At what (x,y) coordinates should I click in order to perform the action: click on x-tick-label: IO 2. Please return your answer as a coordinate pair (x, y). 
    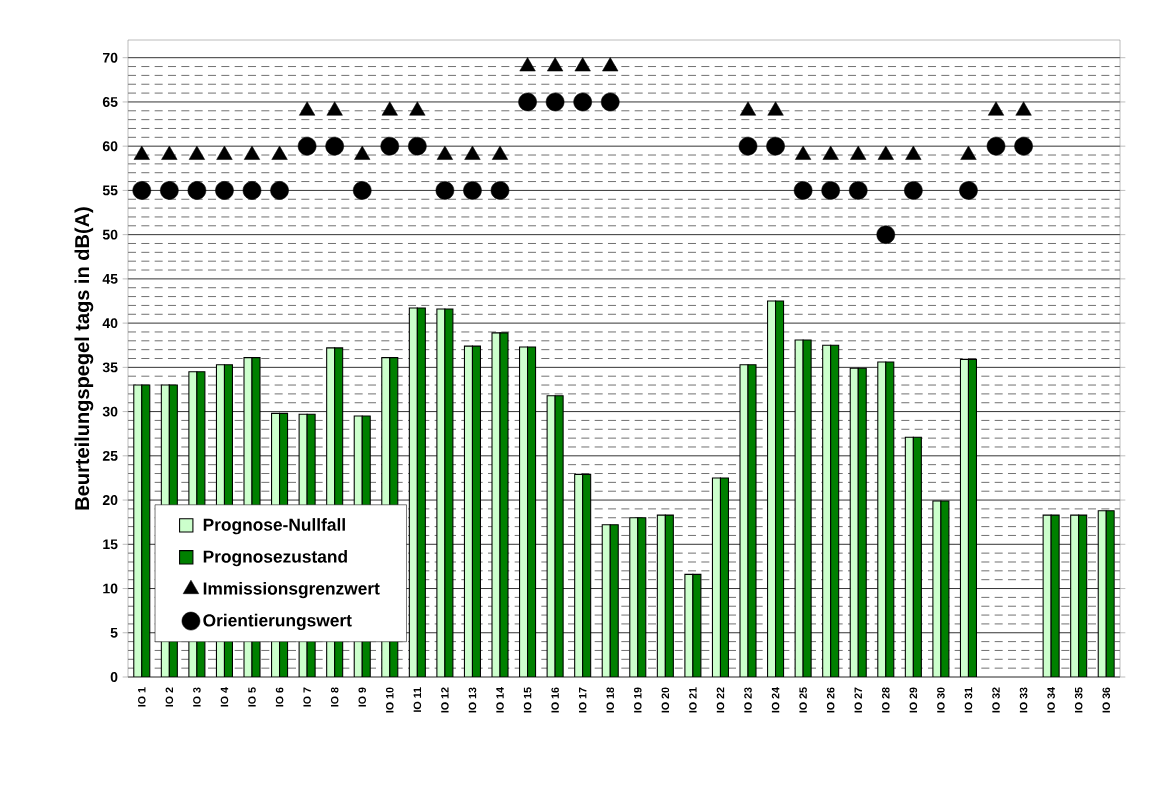
    Looking at the image, I should click on (169, 697).